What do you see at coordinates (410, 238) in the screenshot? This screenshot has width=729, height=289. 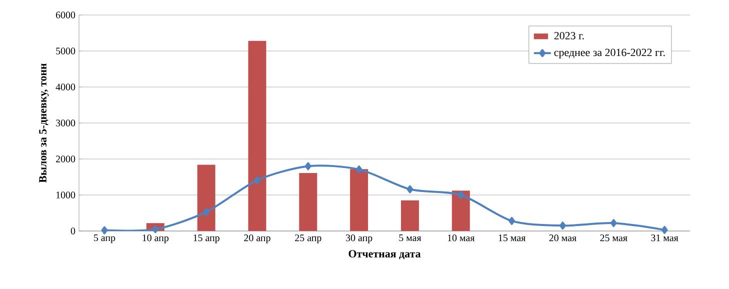 I see `x-tick-label: 5 мая` at bounding box center [410, 238].